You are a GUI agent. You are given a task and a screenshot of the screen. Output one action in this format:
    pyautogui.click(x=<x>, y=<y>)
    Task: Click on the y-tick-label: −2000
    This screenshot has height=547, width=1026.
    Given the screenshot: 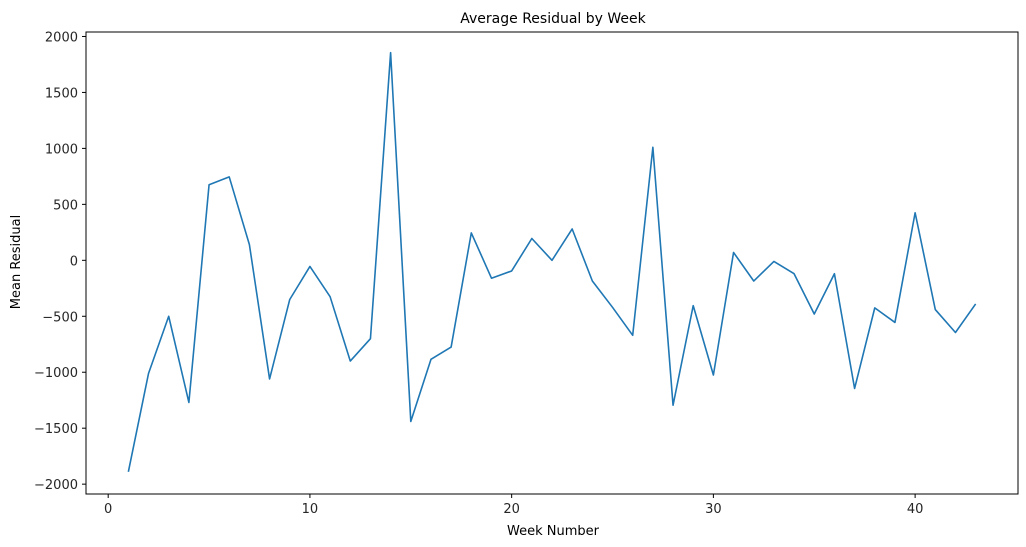 What is the action you would take?
    pyautogui.click(x=56, y=485)
    